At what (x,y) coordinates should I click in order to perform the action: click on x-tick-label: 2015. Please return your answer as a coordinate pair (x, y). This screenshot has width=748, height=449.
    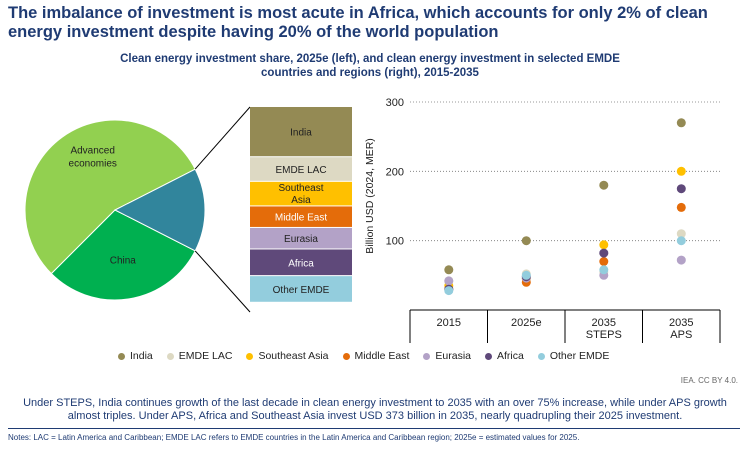
    Looking at the image, I should click on (449, 323).